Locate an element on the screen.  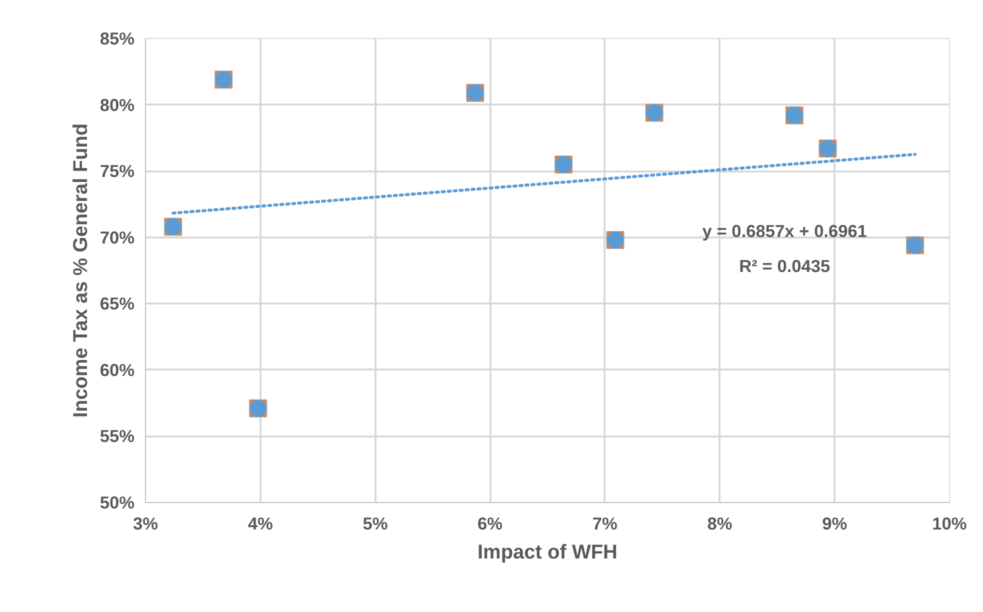
x-tick-label: 7% is located at coordinates (605, 524).